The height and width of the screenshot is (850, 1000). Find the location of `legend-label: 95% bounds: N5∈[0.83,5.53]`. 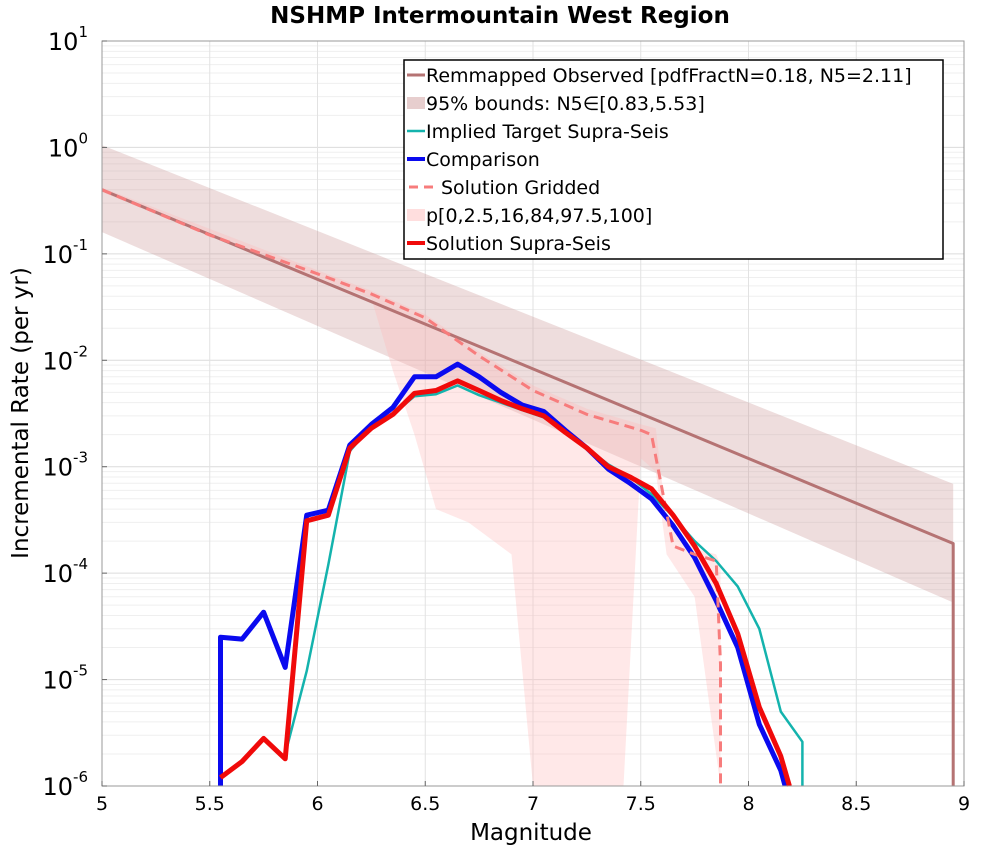

legend-label: 95% bounds: N5∈[0.83,5.53] is located at coordinates (565, 104).